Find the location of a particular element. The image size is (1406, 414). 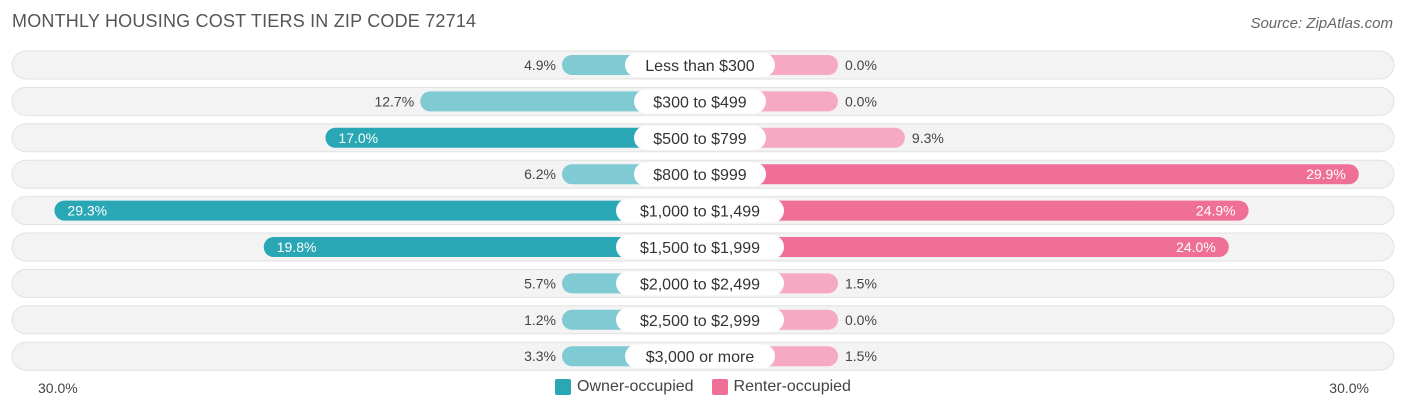

legend-swatch-renter is located at coordinates (719, 387).